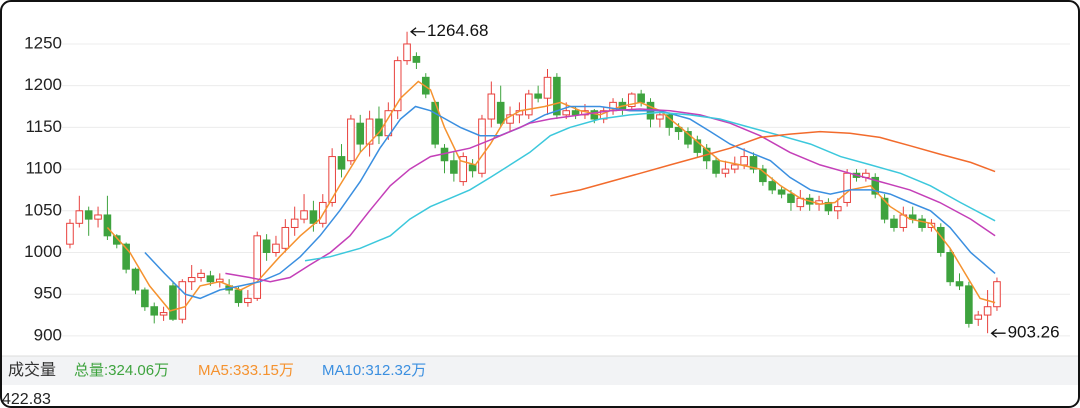 The width and height of the screenshot is (1080, 408). What do you see at coordinates (457, 30) in the screenshot?
I see `extreme-label: 1264.68` at bounding box center [457, 30].